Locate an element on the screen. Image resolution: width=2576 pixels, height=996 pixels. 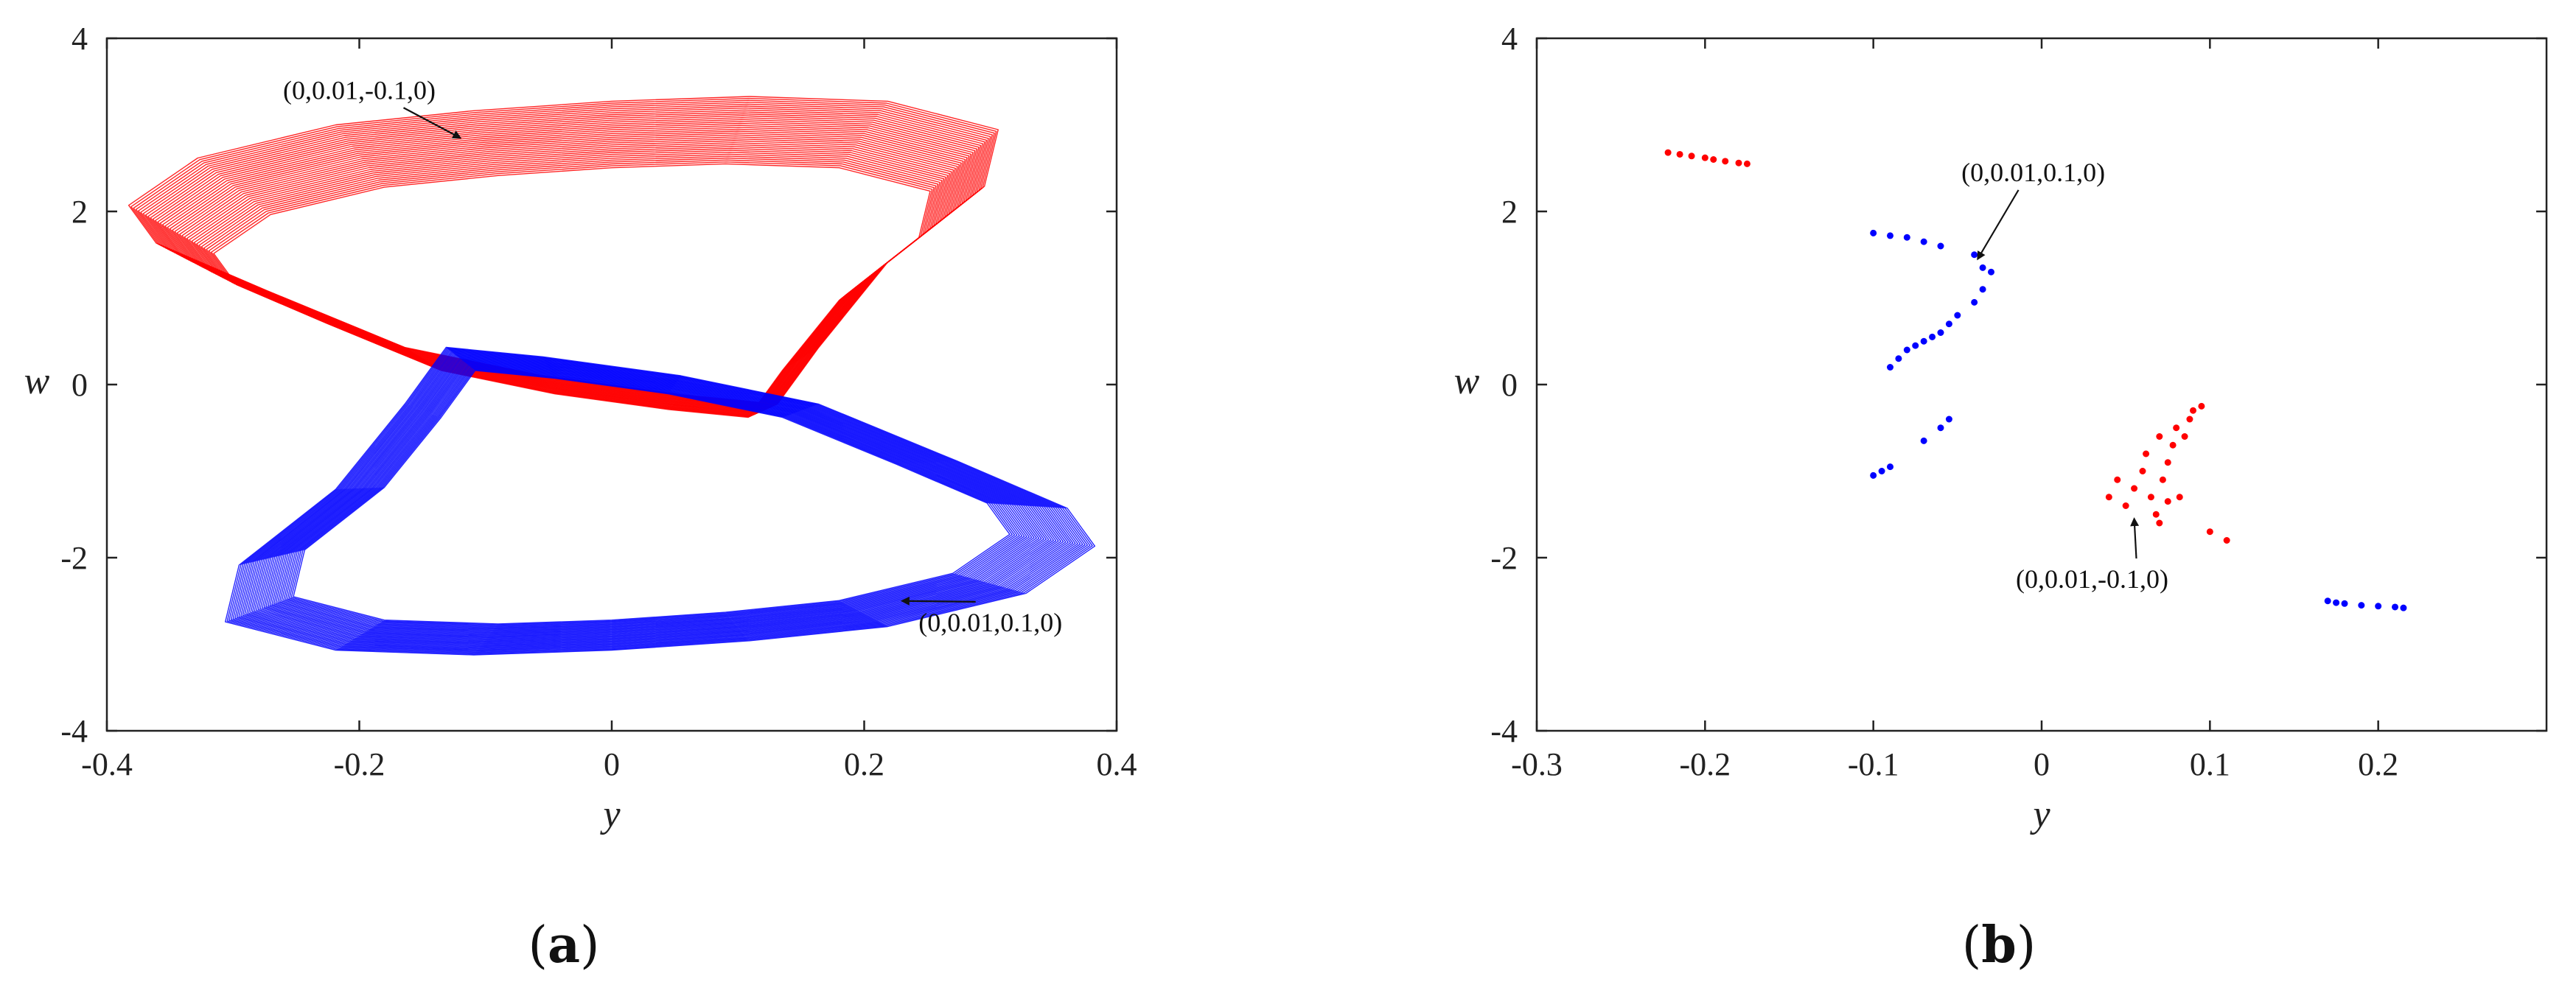
y-tick-label: -4 is located at coordinates (1504, 731).